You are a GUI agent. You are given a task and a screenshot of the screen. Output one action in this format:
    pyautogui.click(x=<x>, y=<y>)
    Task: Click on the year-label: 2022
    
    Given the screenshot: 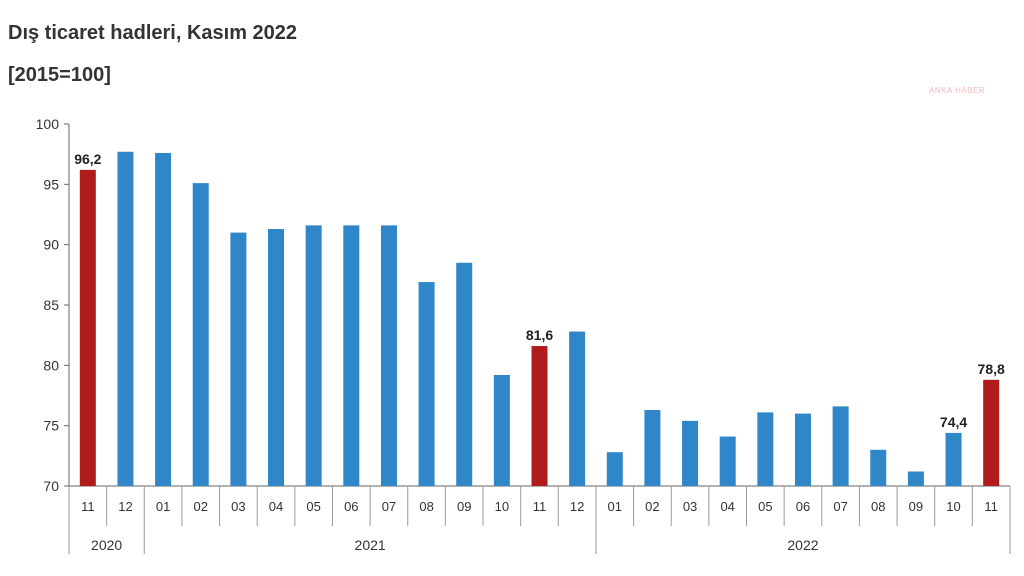 What is the action you would take?
    pyautogui.click(x=802, y=545)
    